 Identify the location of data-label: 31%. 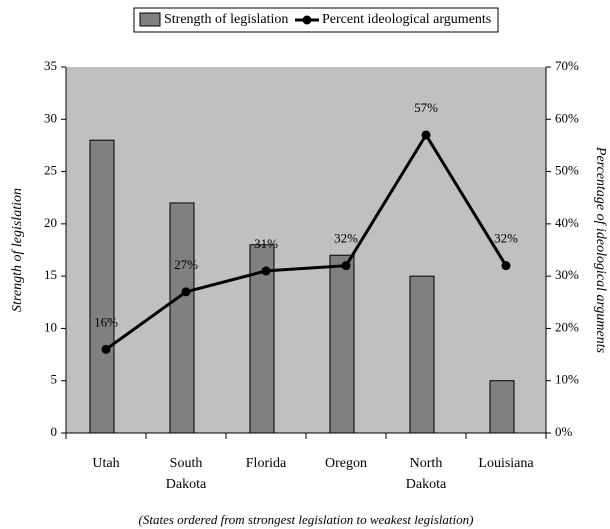
(266, 243).